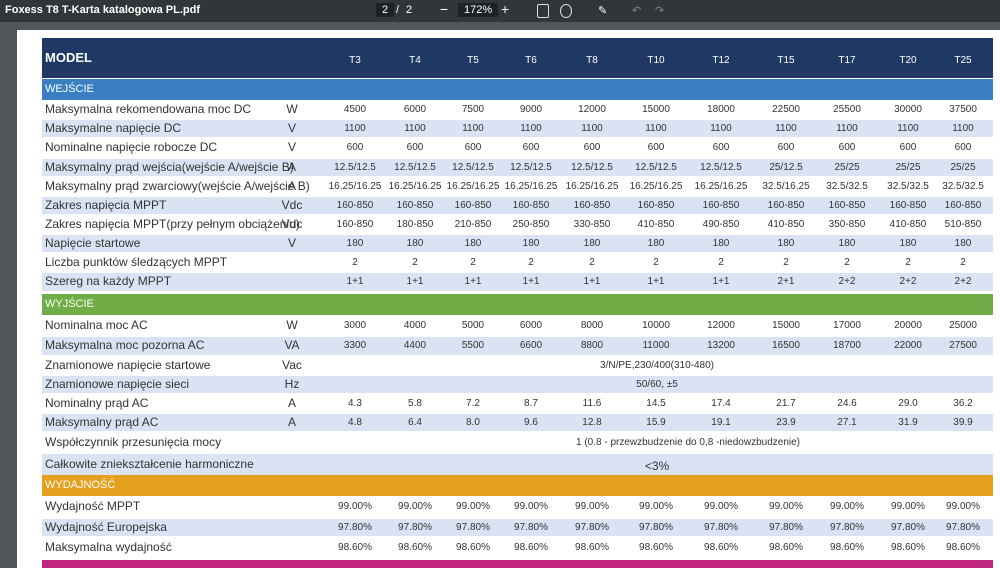 Image resolution: width=1000 pixels, height=568 pixels. What do you see at coordinates (543, 11) in the screenshot?
I see `fit-icon` at bounding box center [543, 11].